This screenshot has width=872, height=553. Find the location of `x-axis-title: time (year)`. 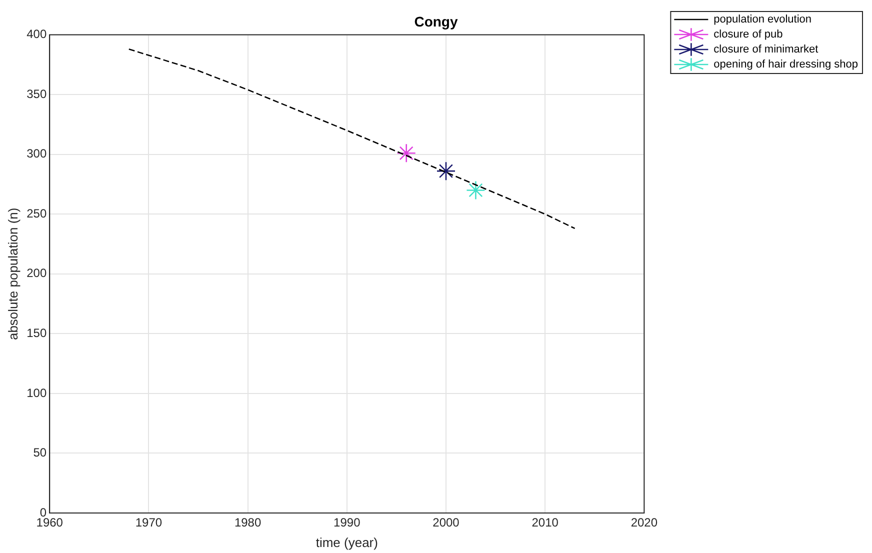

x-axis-title: time (year) is located at coordinates (347, 542).